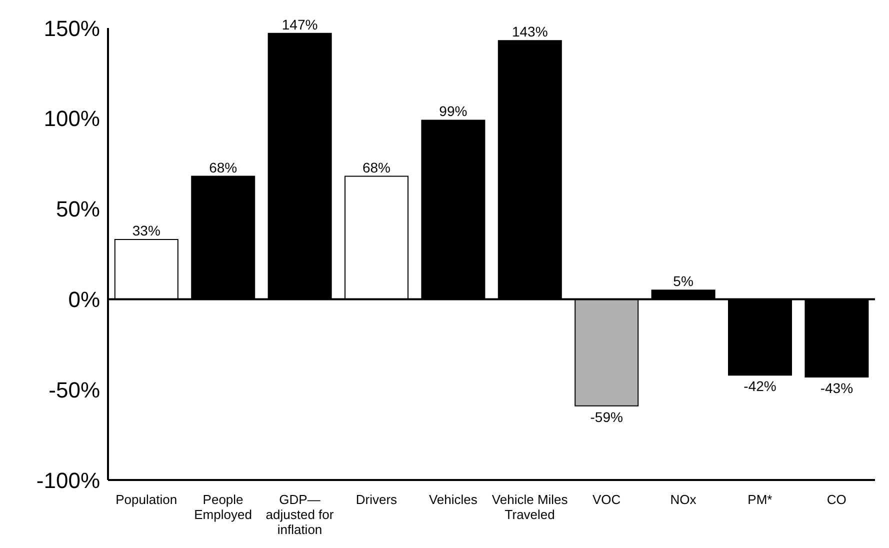 The image size is (889, 548). I want to click on x-tick-label: VOC, so click(606, 499).